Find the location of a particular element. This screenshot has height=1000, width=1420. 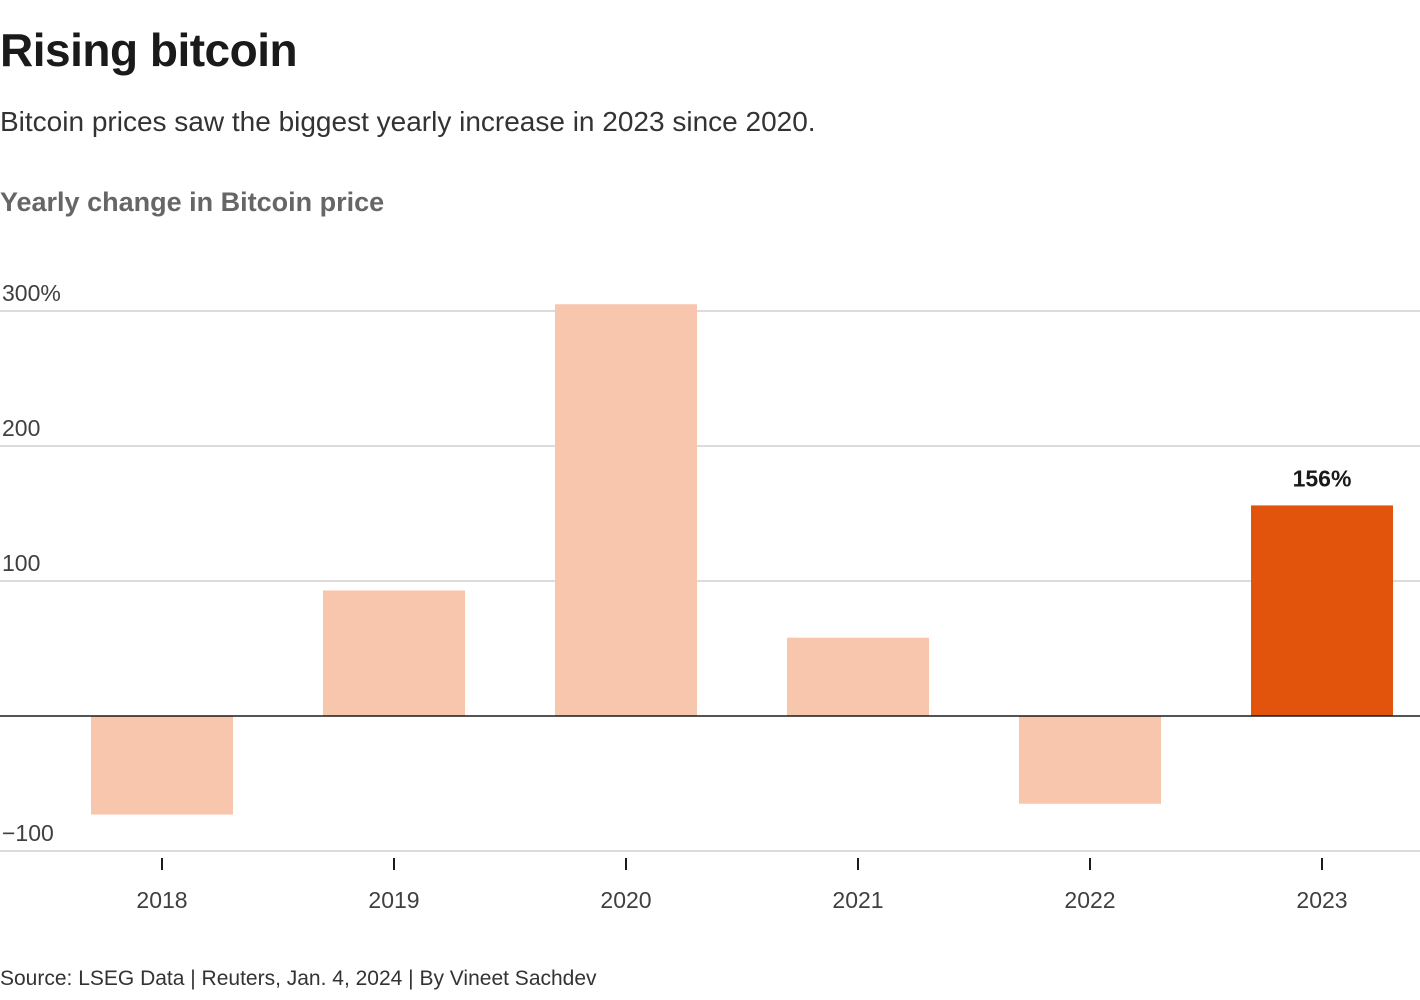

bar-2023 is located at coordinates (1322, 610).